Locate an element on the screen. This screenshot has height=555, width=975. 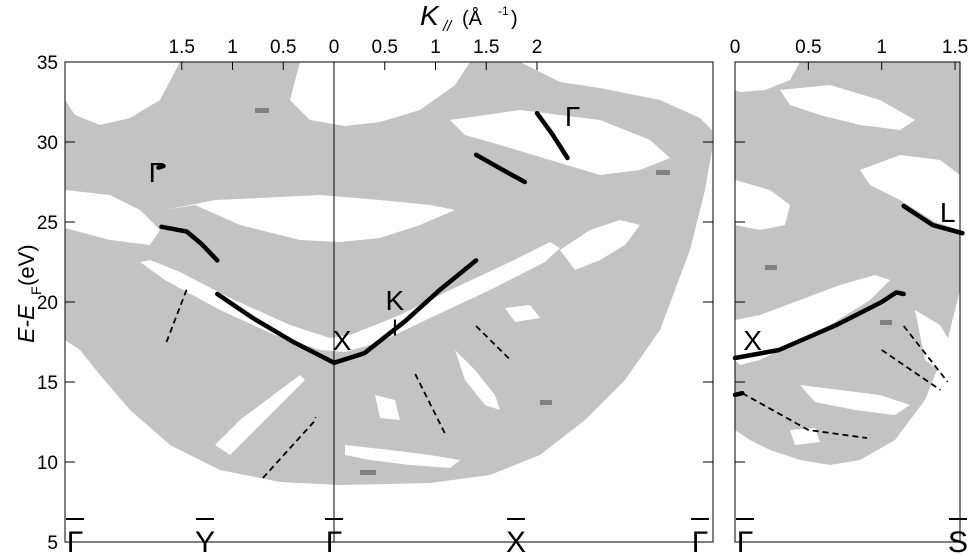
right-gap-main-band is located at coordinates (812, 320).